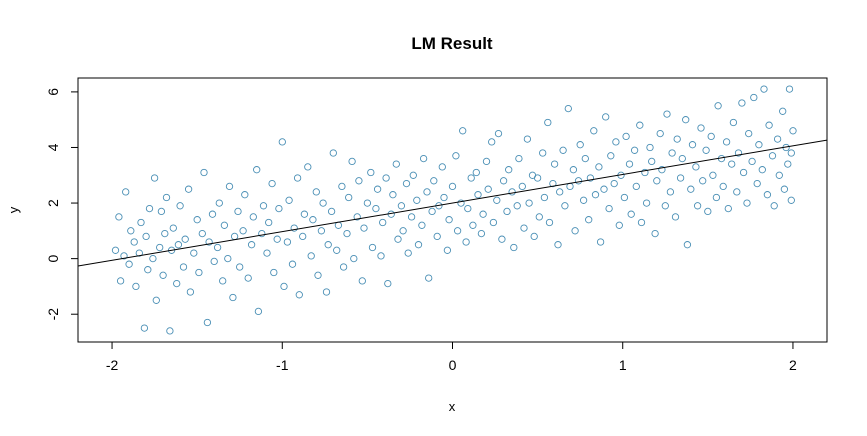  I want to click on y-tick-label: 2, so click(53, 203).